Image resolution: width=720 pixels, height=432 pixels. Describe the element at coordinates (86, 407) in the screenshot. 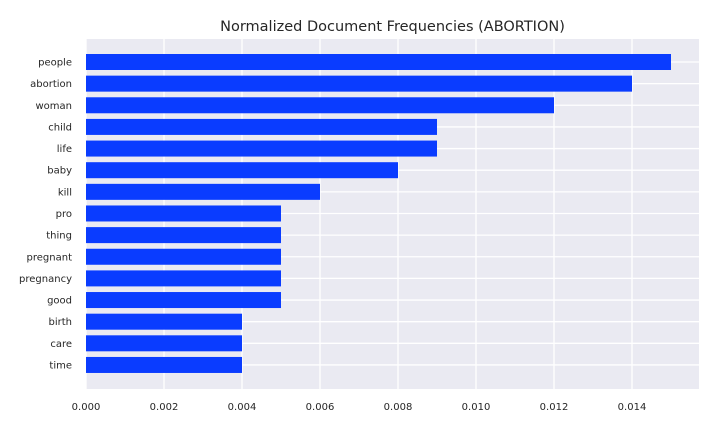

I see `x-tick-label: 0.000` at that location.